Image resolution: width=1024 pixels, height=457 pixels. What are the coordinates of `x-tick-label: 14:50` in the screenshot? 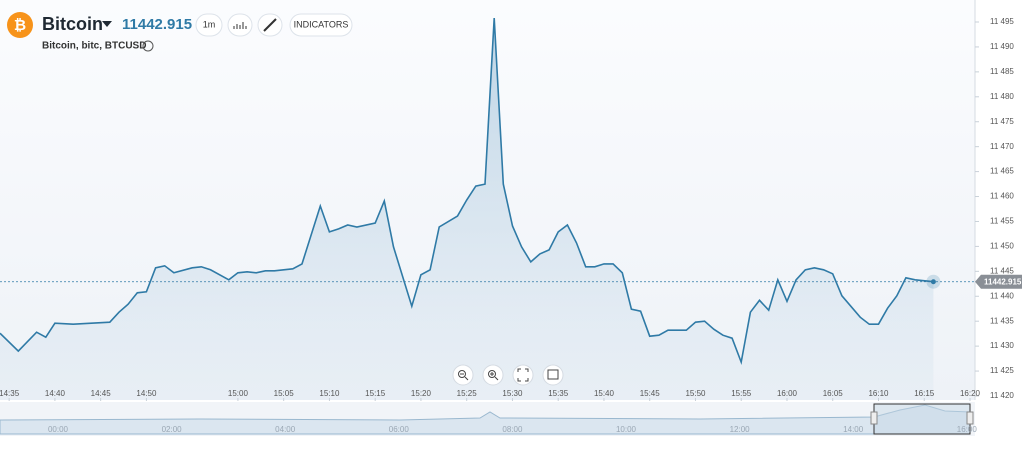 It's located at (146, 393).